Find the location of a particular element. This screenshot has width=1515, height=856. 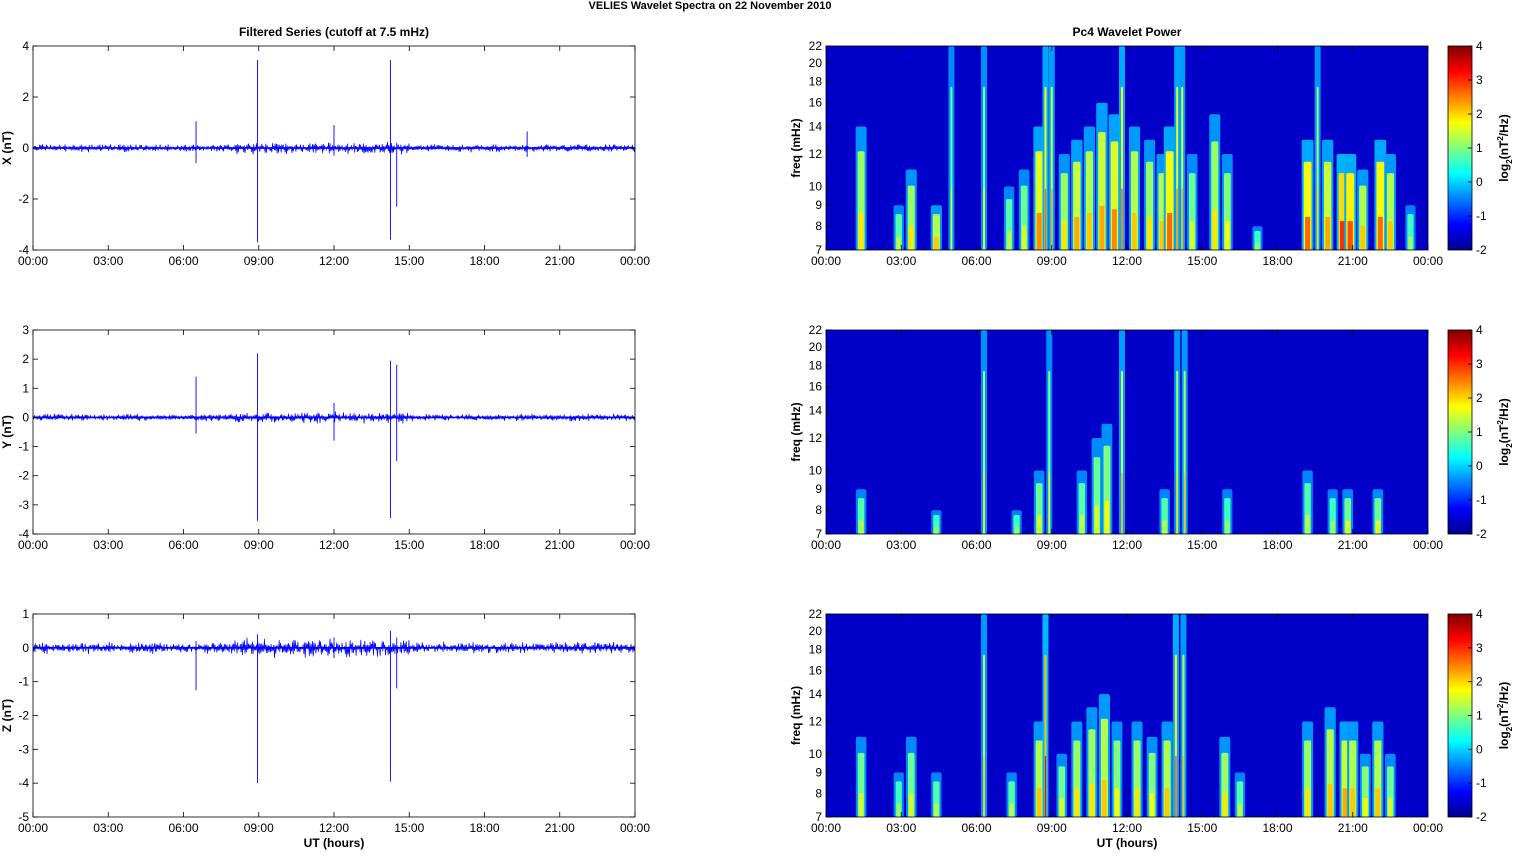

row3-wavelet-ytick-label: 18 is located at coordinates (816, 650).